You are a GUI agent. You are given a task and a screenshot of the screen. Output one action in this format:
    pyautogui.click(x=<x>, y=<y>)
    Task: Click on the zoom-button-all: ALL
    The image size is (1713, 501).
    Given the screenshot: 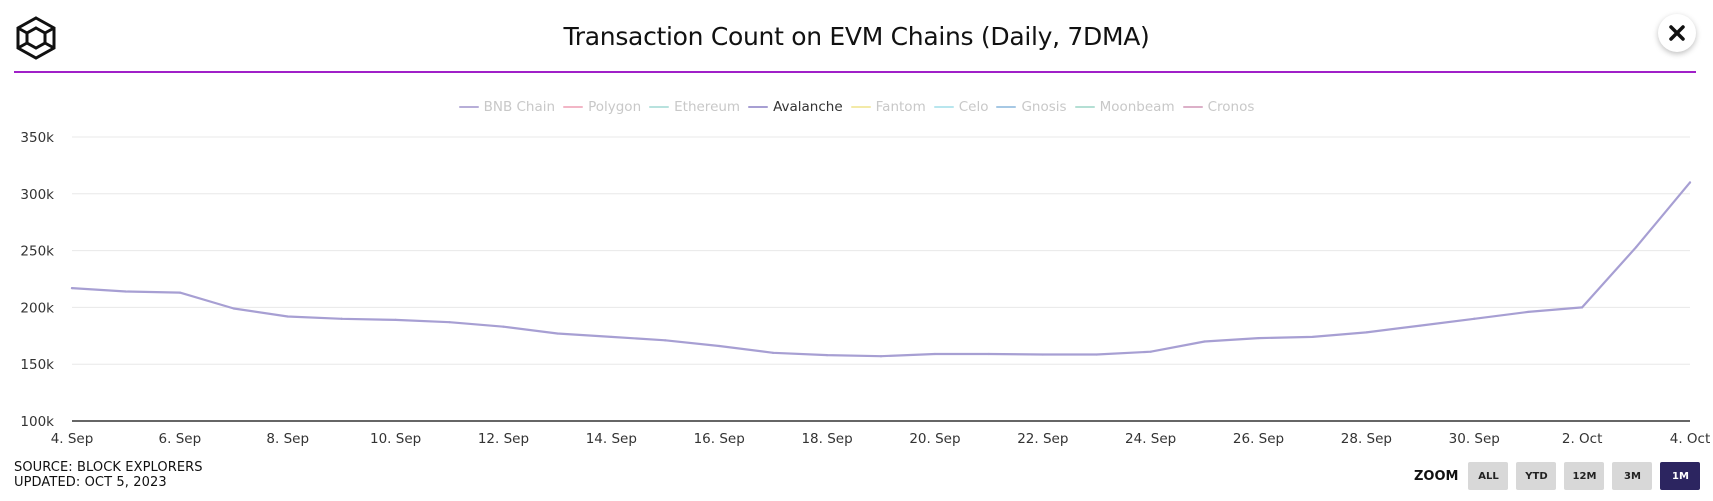 What is the action you would take?
    pyautogui.click(x=1488, y=476)
    